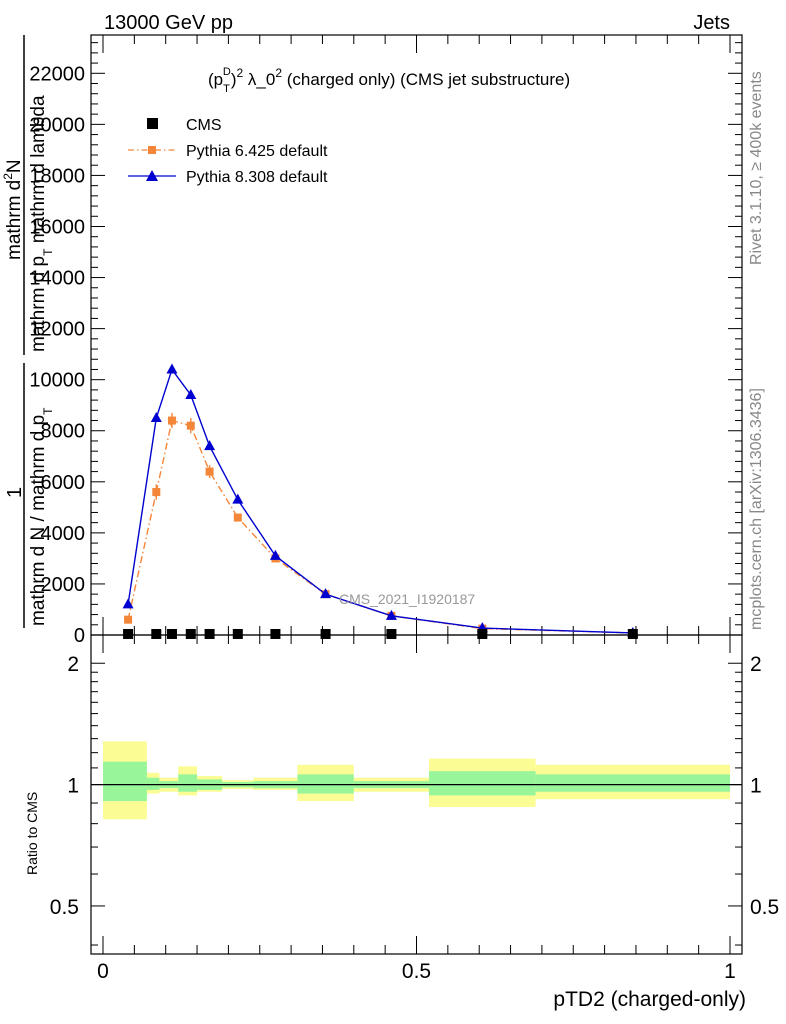 This screenshot has height=1024, width=786. I want to click on title-sup2: 2, so click(239, 73).